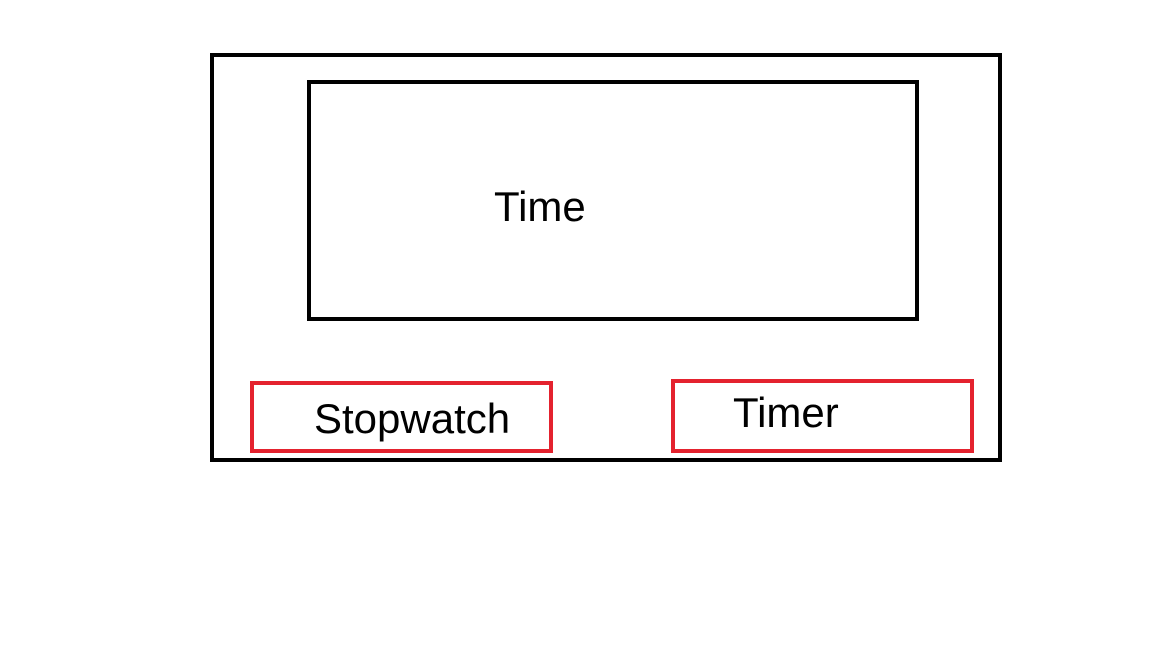  I want to click on timer-button-label: Timer, so click(786, 412).